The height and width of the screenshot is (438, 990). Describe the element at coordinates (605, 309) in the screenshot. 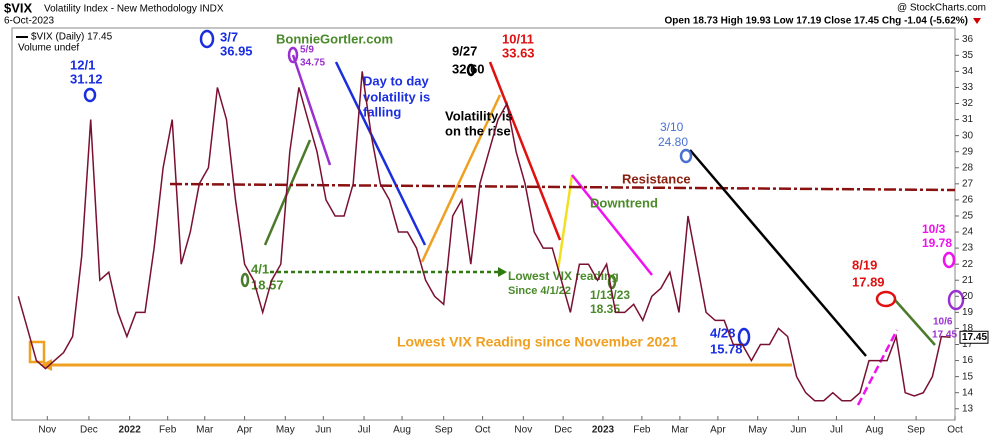

I see `annotation: 18.35` at that location.